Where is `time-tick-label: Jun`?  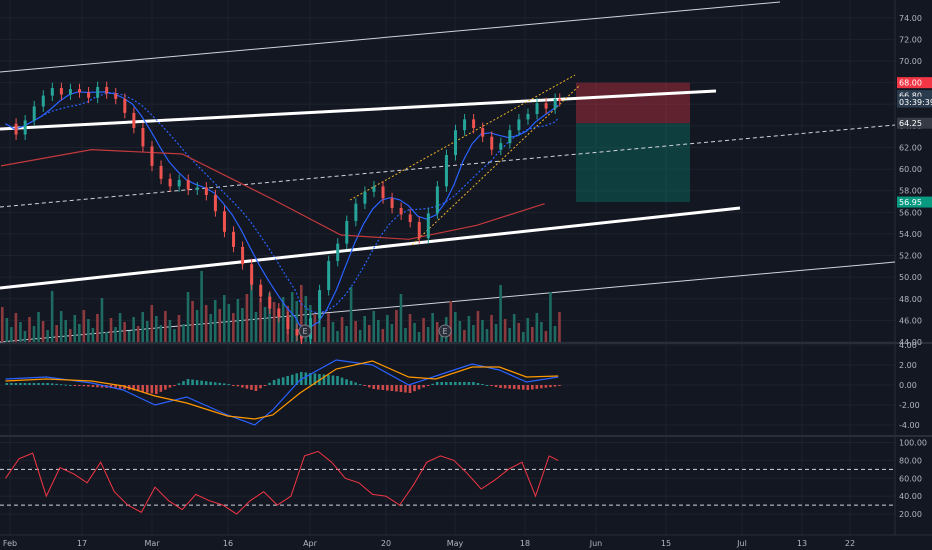 time-tick-label: Jun is located at coordinates (596, 543).